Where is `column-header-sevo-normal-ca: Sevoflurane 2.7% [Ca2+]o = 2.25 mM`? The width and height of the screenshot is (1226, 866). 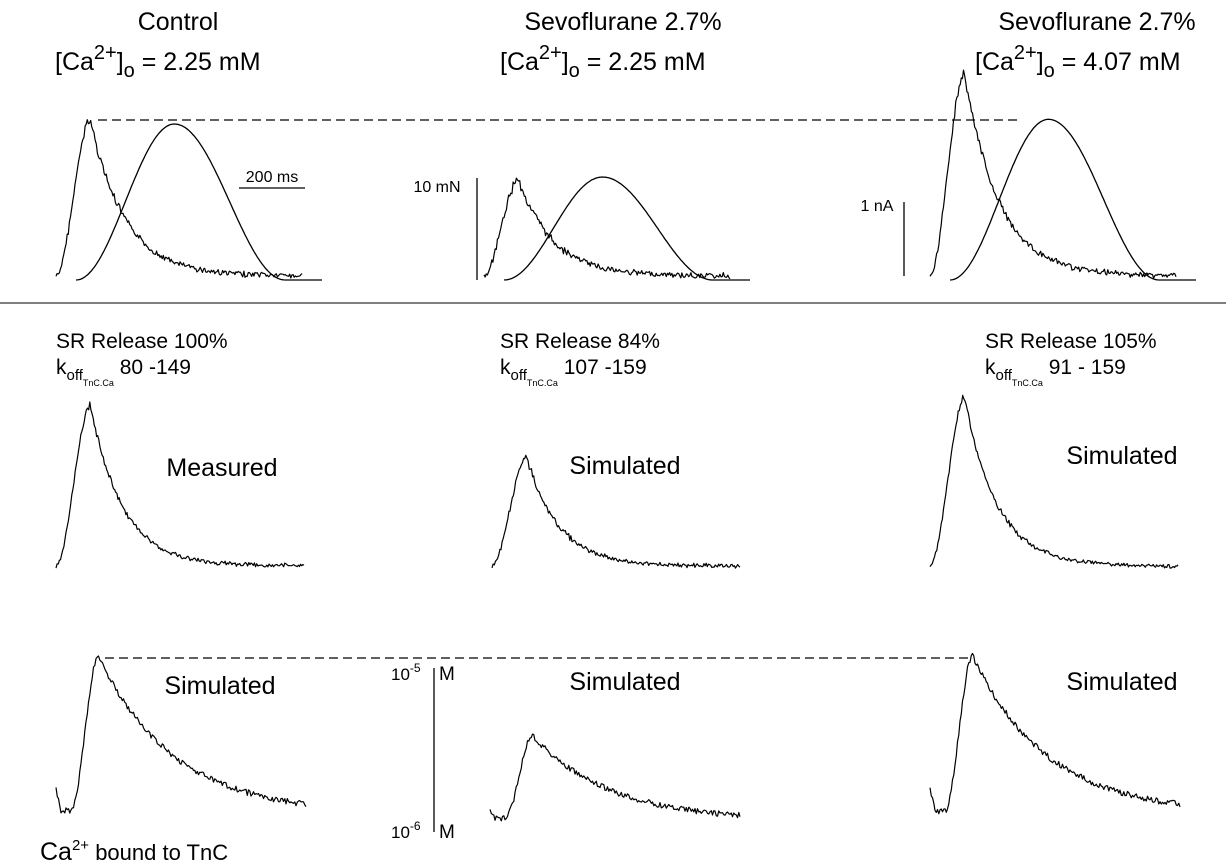
column-header-sevo-normal-ca: Sevoflurane 2.7% [Ca2+]o = 2.25 mM is located at coordinates (611, 45).